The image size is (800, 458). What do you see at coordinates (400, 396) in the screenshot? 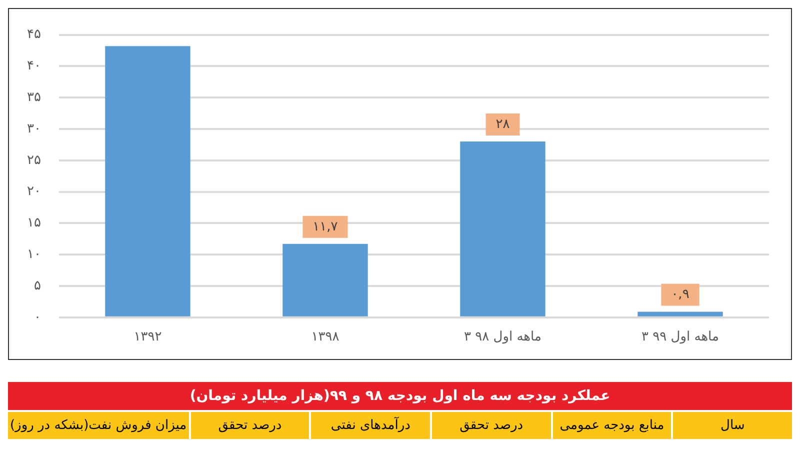
I see `text: عملکرد بودجه سه ماه اول بودجه ۹۸ و ۹۹(هزار میلیارد تومان)` at bounding box center [400, 396].